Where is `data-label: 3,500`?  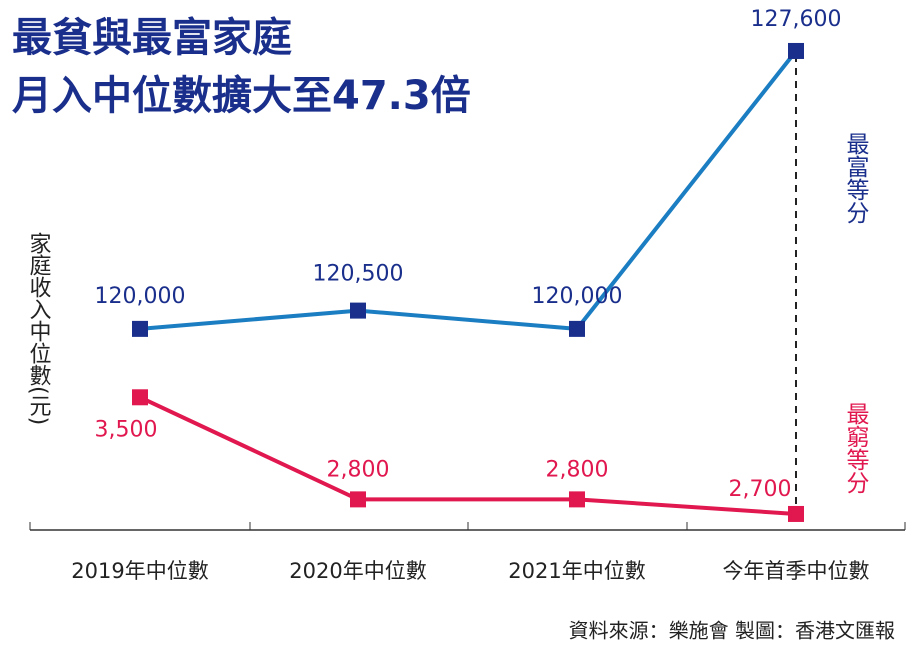 data-label: 3,500 is located at coordinates (126, 429).